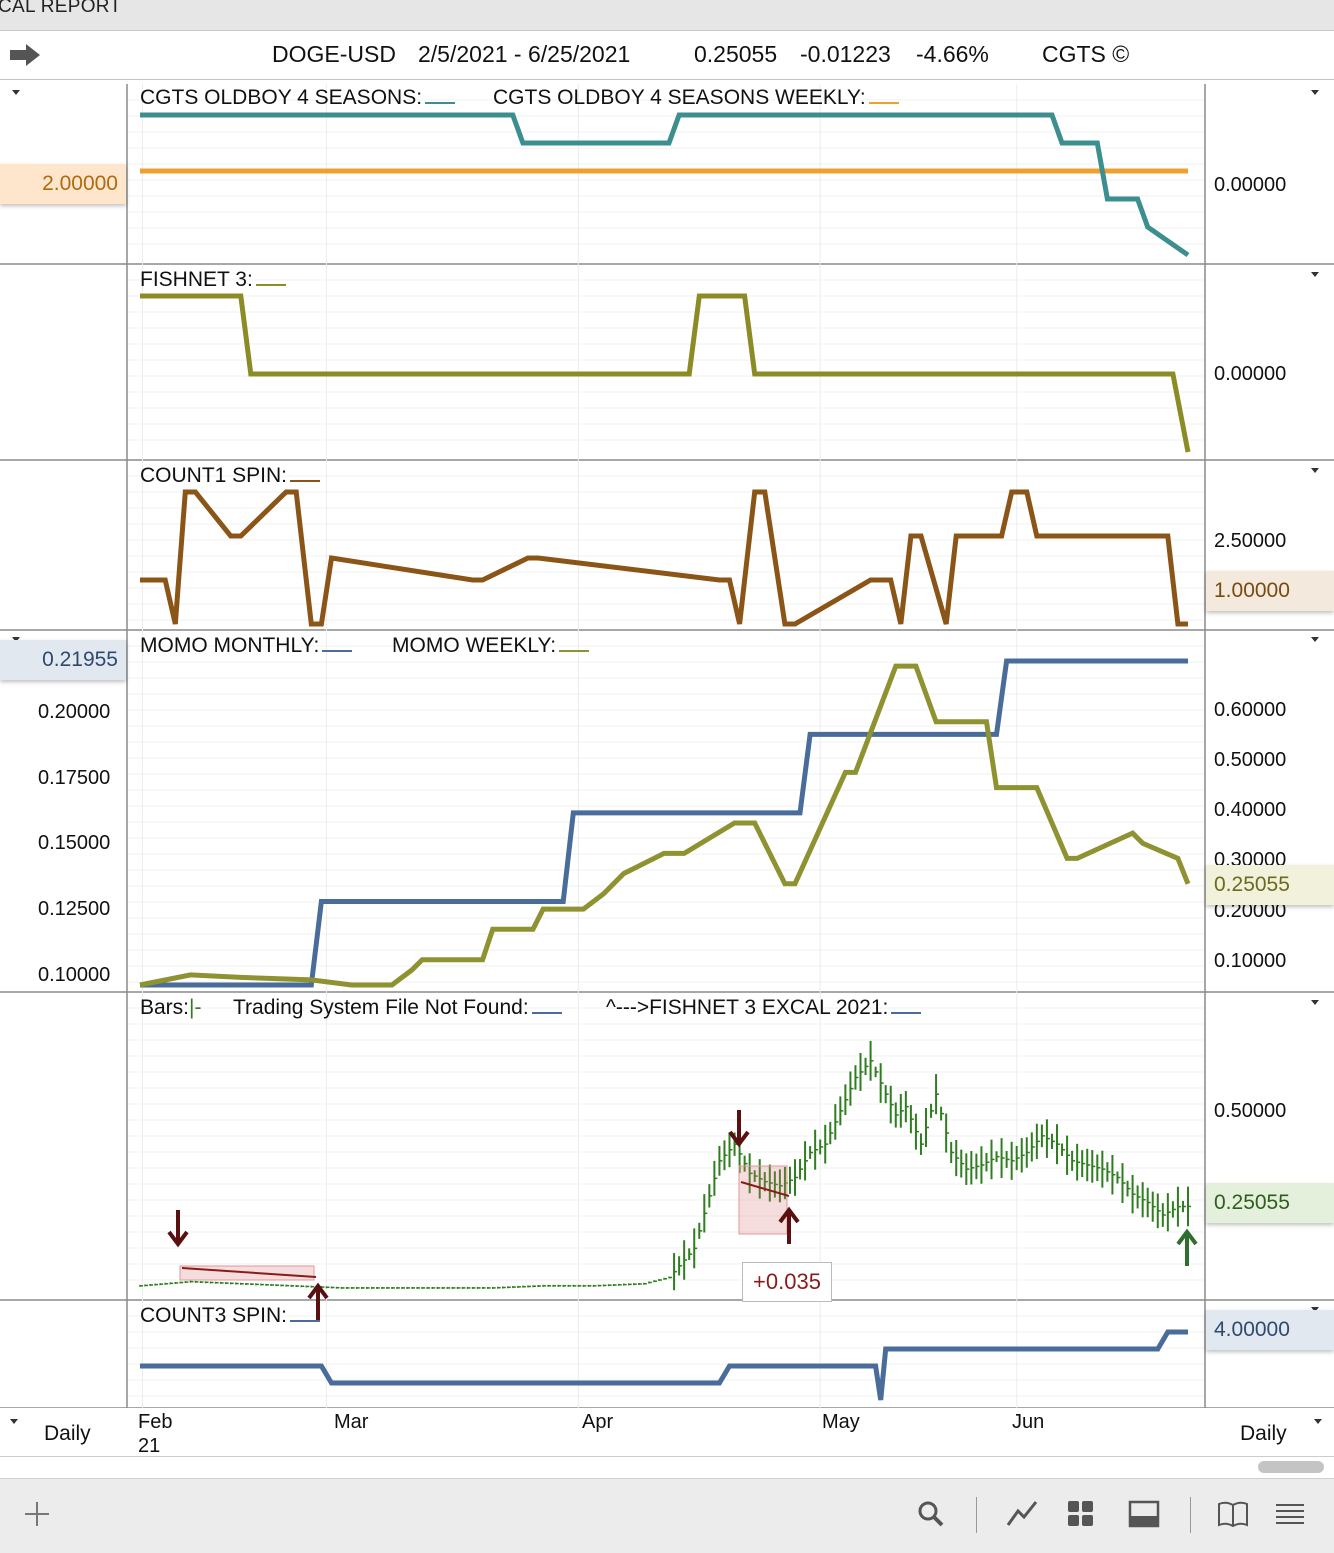  I want to click on x-axis: Daily Daily Feb 21 Mar Apr May Jun, so click(667, 1432).